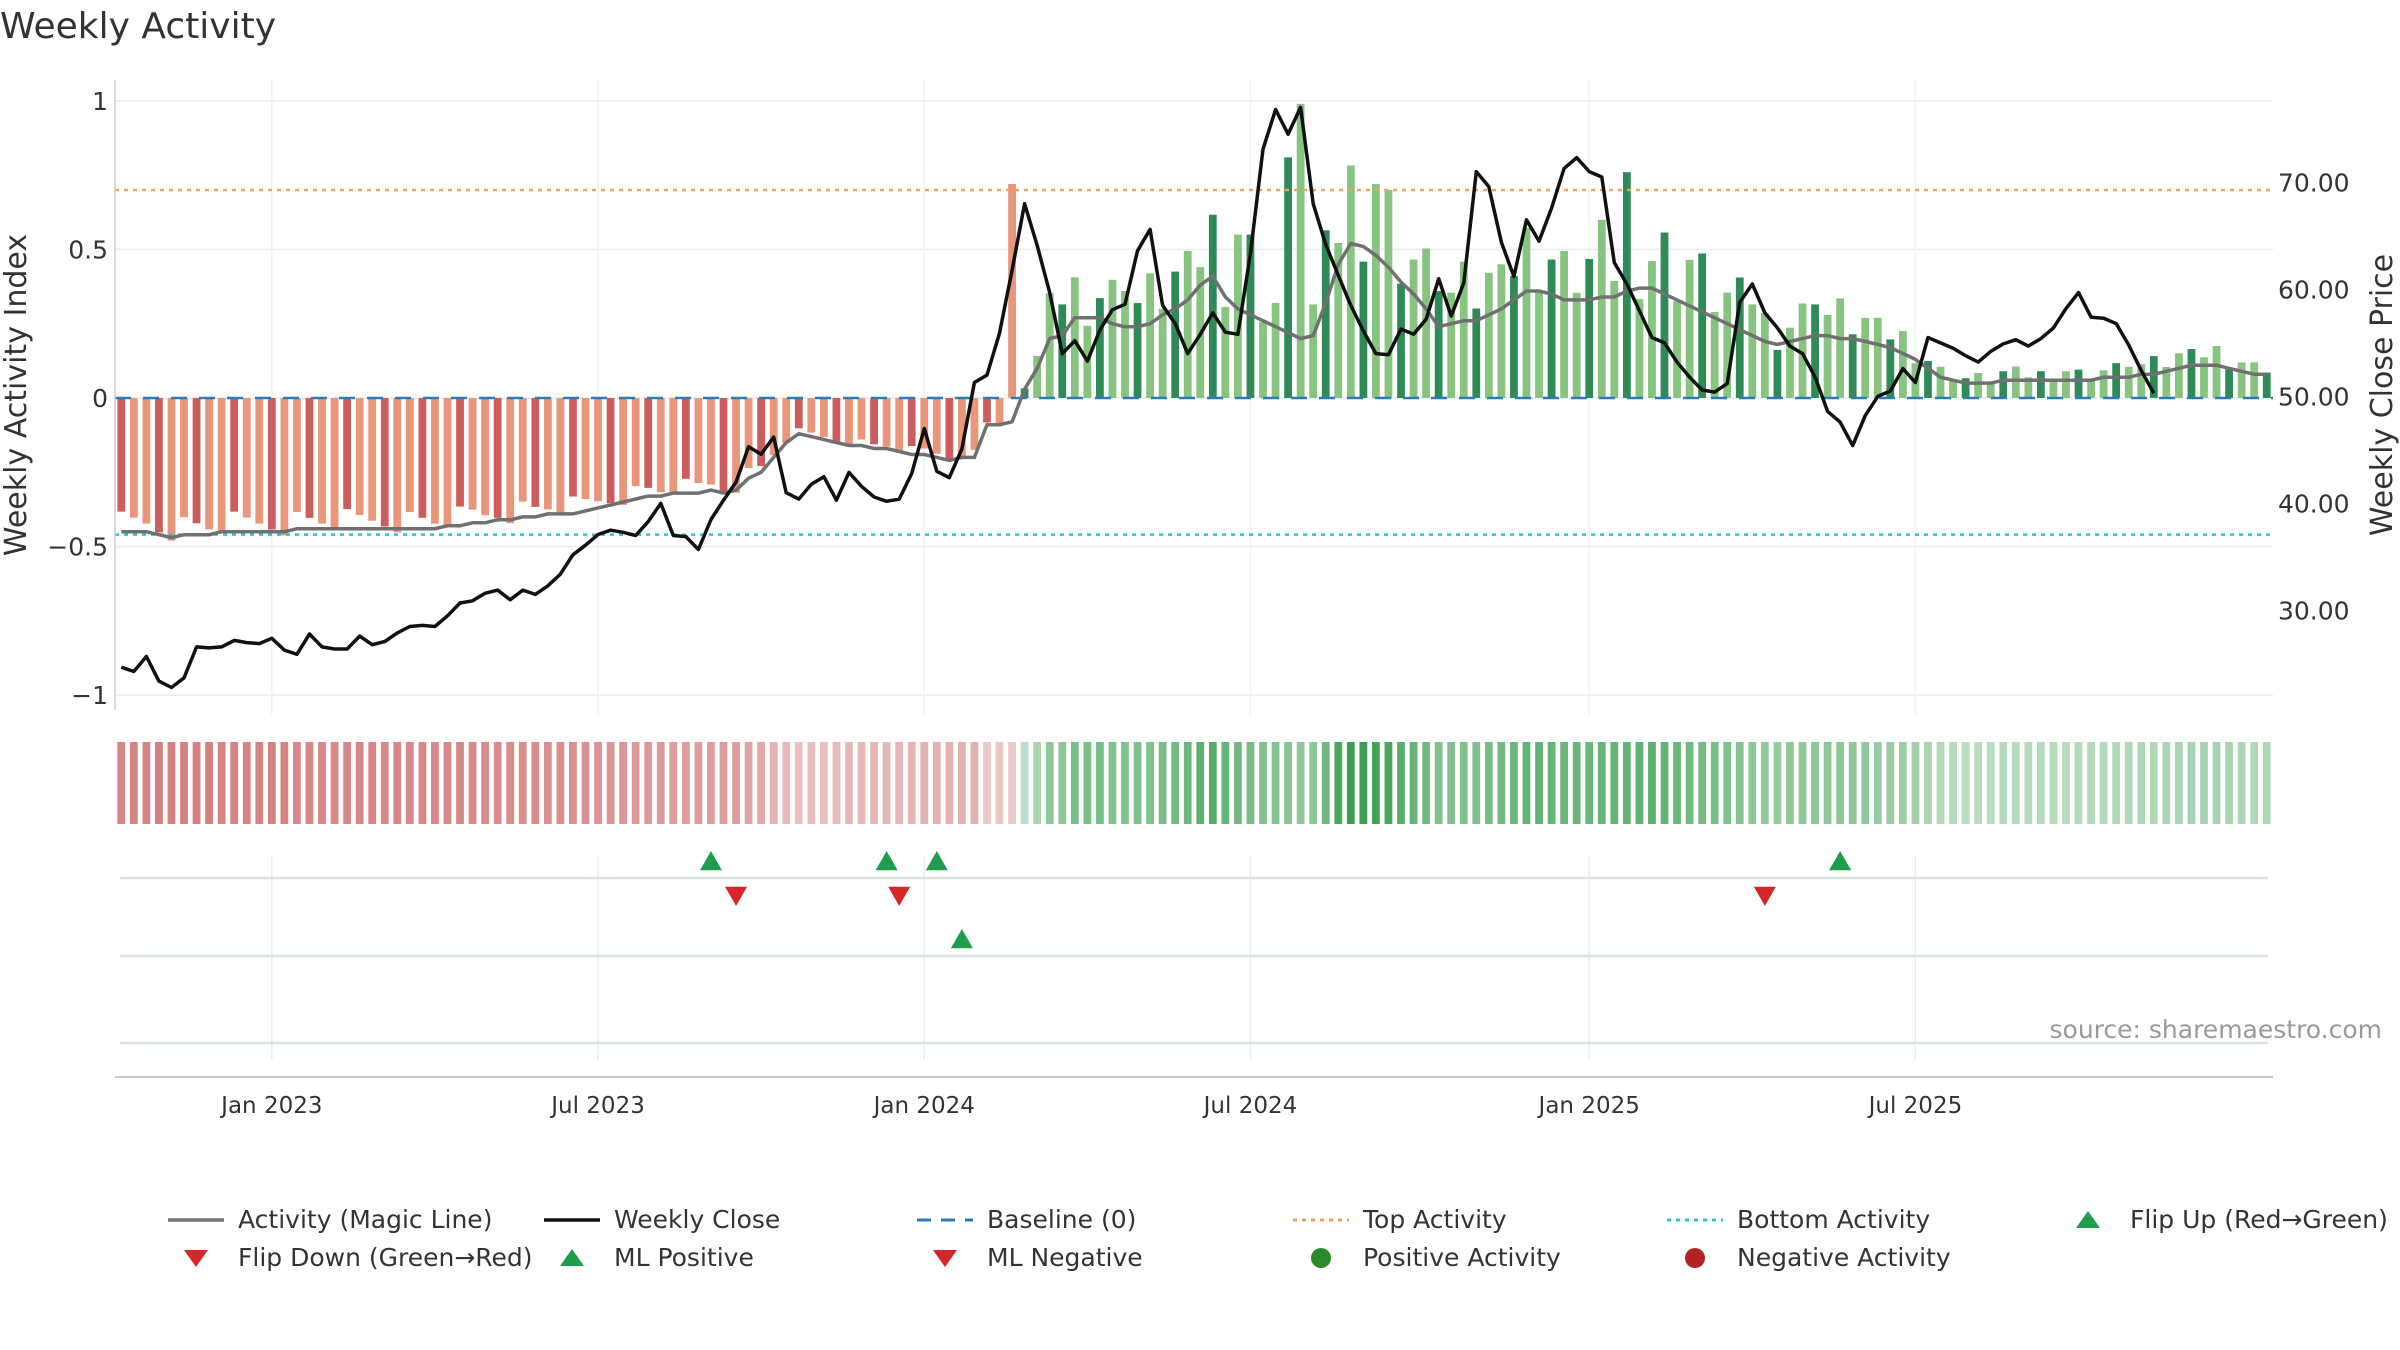  Describe the element at coordinates (2216, 1029) in the screenshot. I see `source-note: source: sharemaestro.com` at that location.